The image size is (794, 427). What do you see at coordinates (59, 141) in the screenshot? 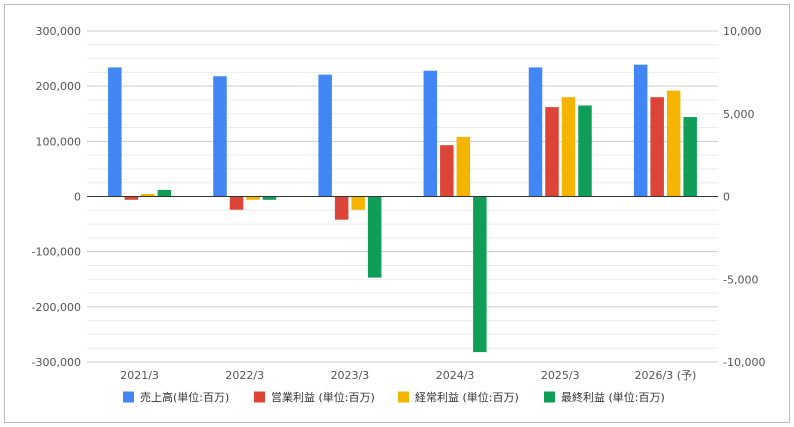
I see `left-axis-tick-label: 100,000` at bounding box center [59, 141].